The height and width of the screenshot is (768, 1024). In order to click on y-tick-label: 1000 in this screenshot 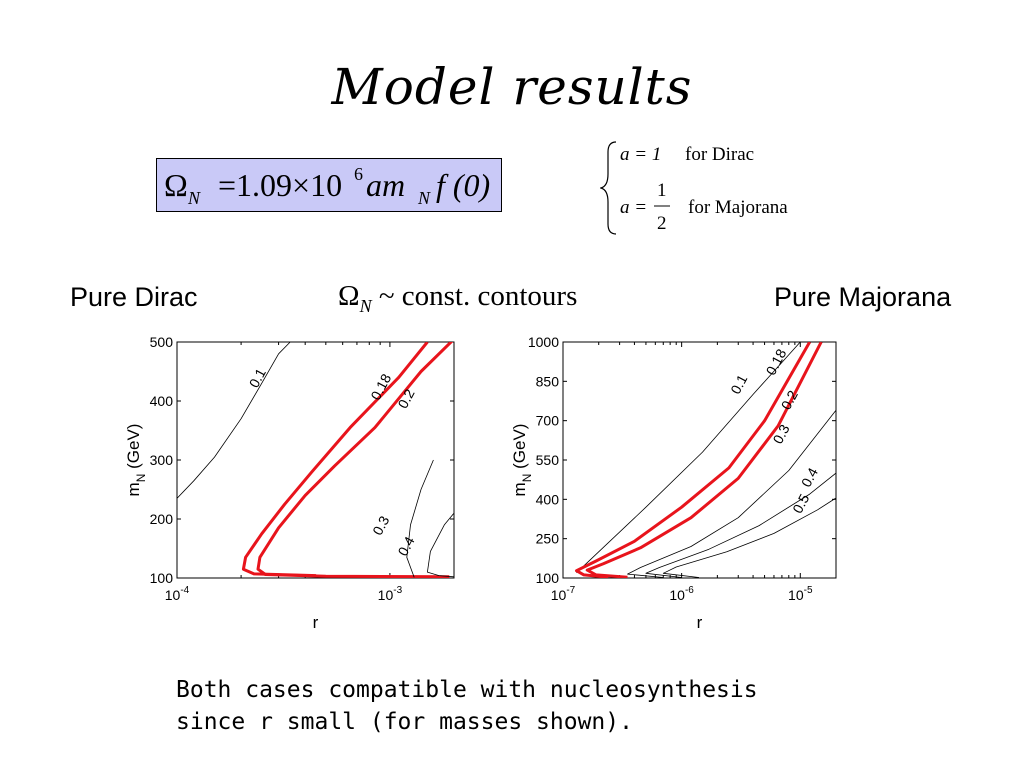, I will do `click(543, 342)`.